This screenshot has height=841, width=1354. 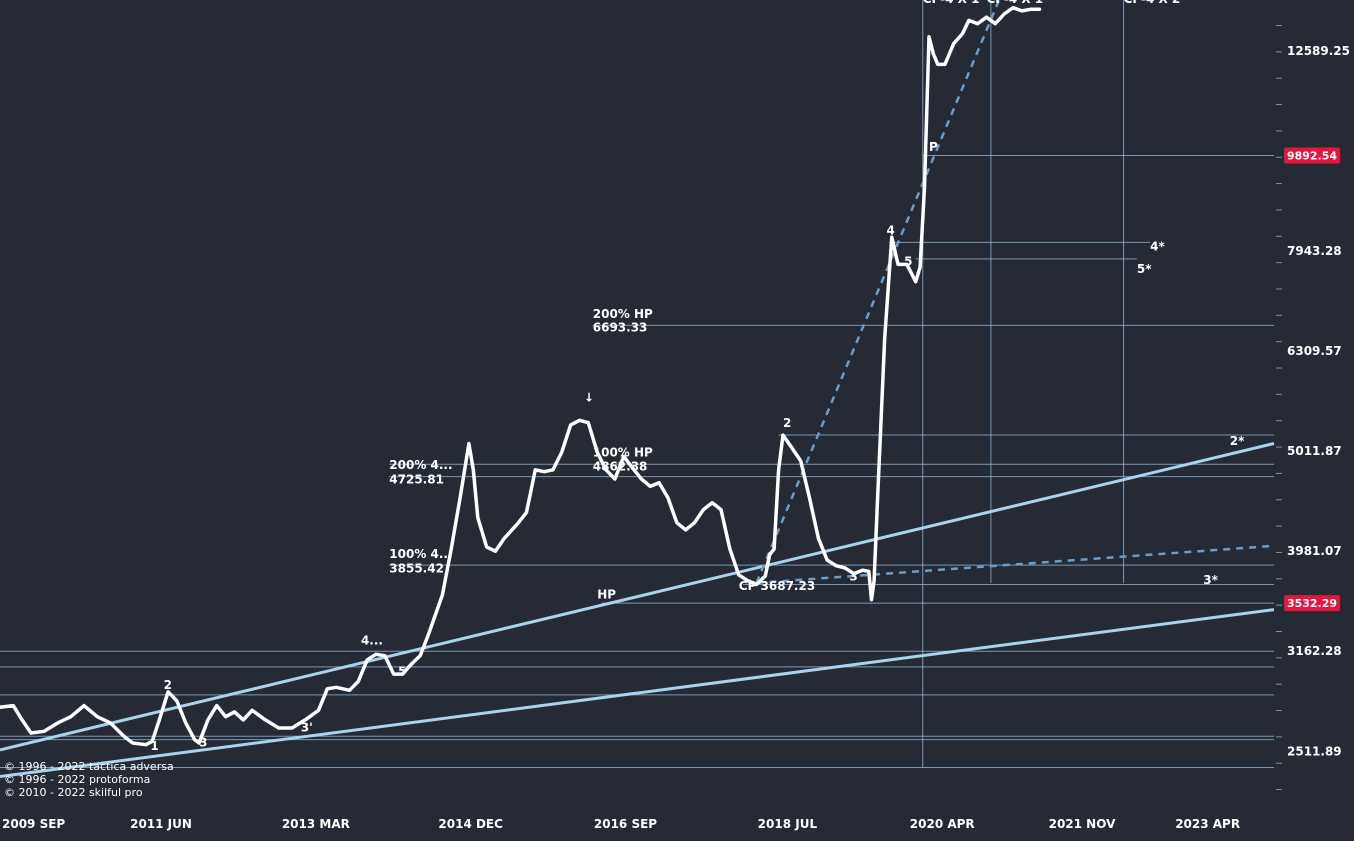 What do you see at coordinates (1314, 251) in the screenshot?
I see `y-tick-label: 7943.28` at bounding box center [1314, 251].